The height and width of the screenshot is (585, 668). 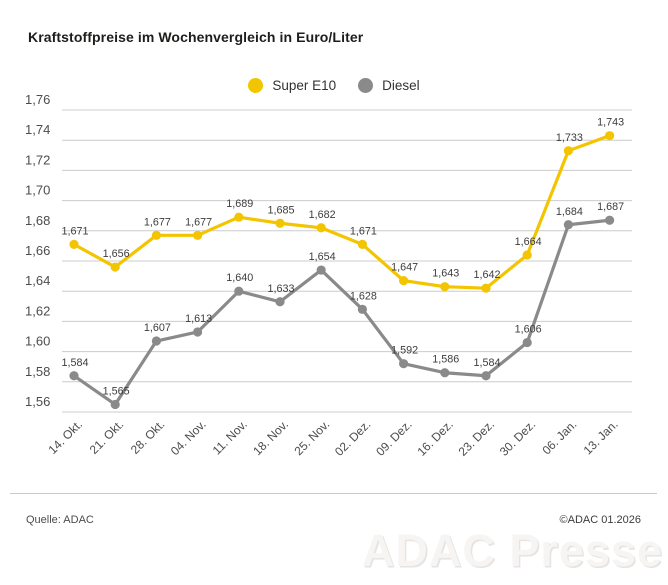 I want to click on y-tick-label: 1,60, so click(x=37, y=341).